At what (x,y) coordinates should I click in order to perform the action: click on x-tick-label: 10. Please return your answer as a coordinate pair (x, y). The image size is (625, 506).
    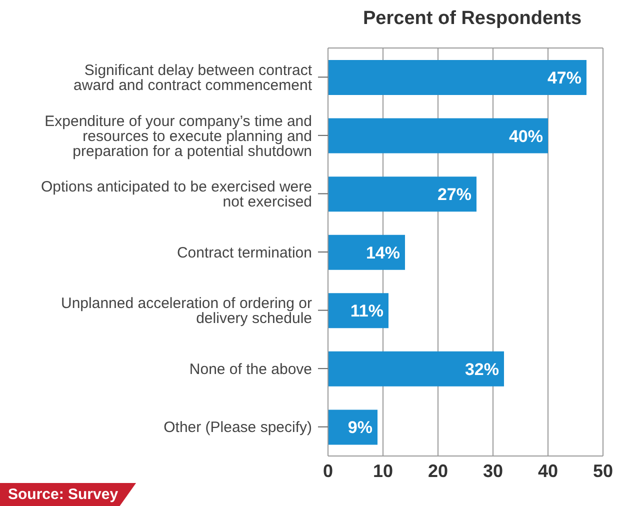
    Looking at the image, I should click on (383, 470).